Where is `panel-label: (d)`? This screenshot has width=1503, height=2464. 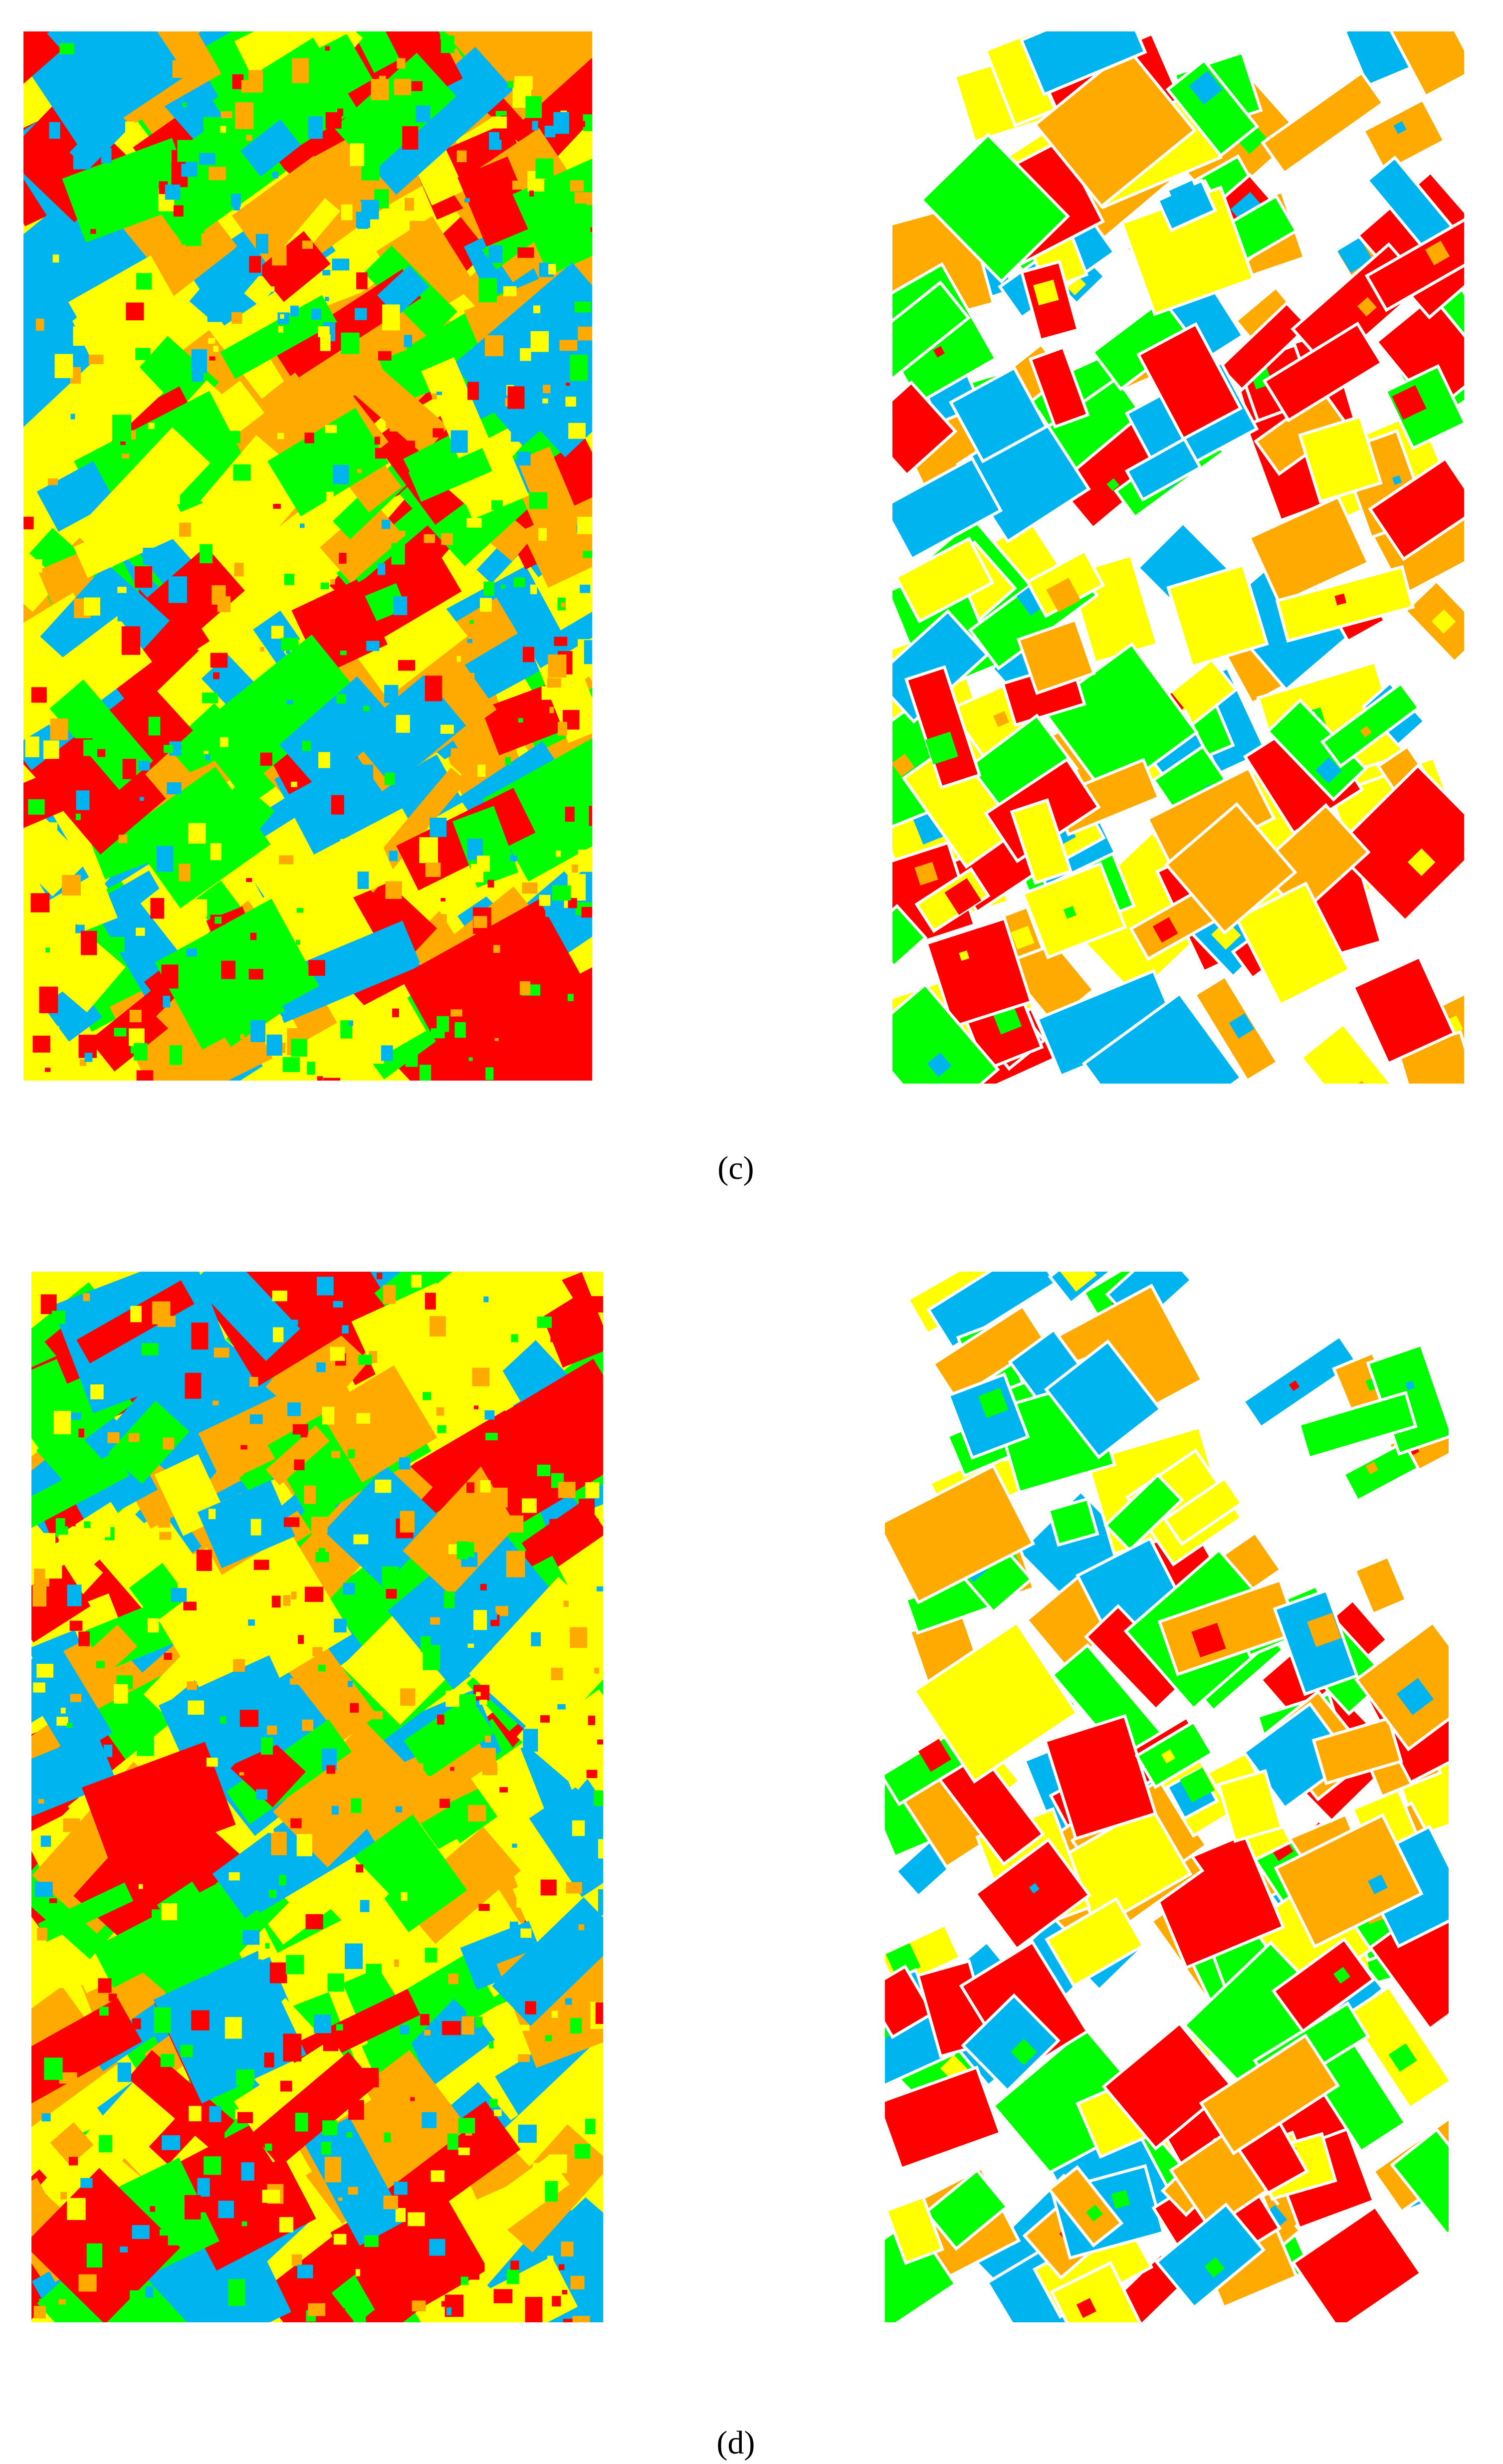
panel-label: (d) is located at coordinates (736, 2443).